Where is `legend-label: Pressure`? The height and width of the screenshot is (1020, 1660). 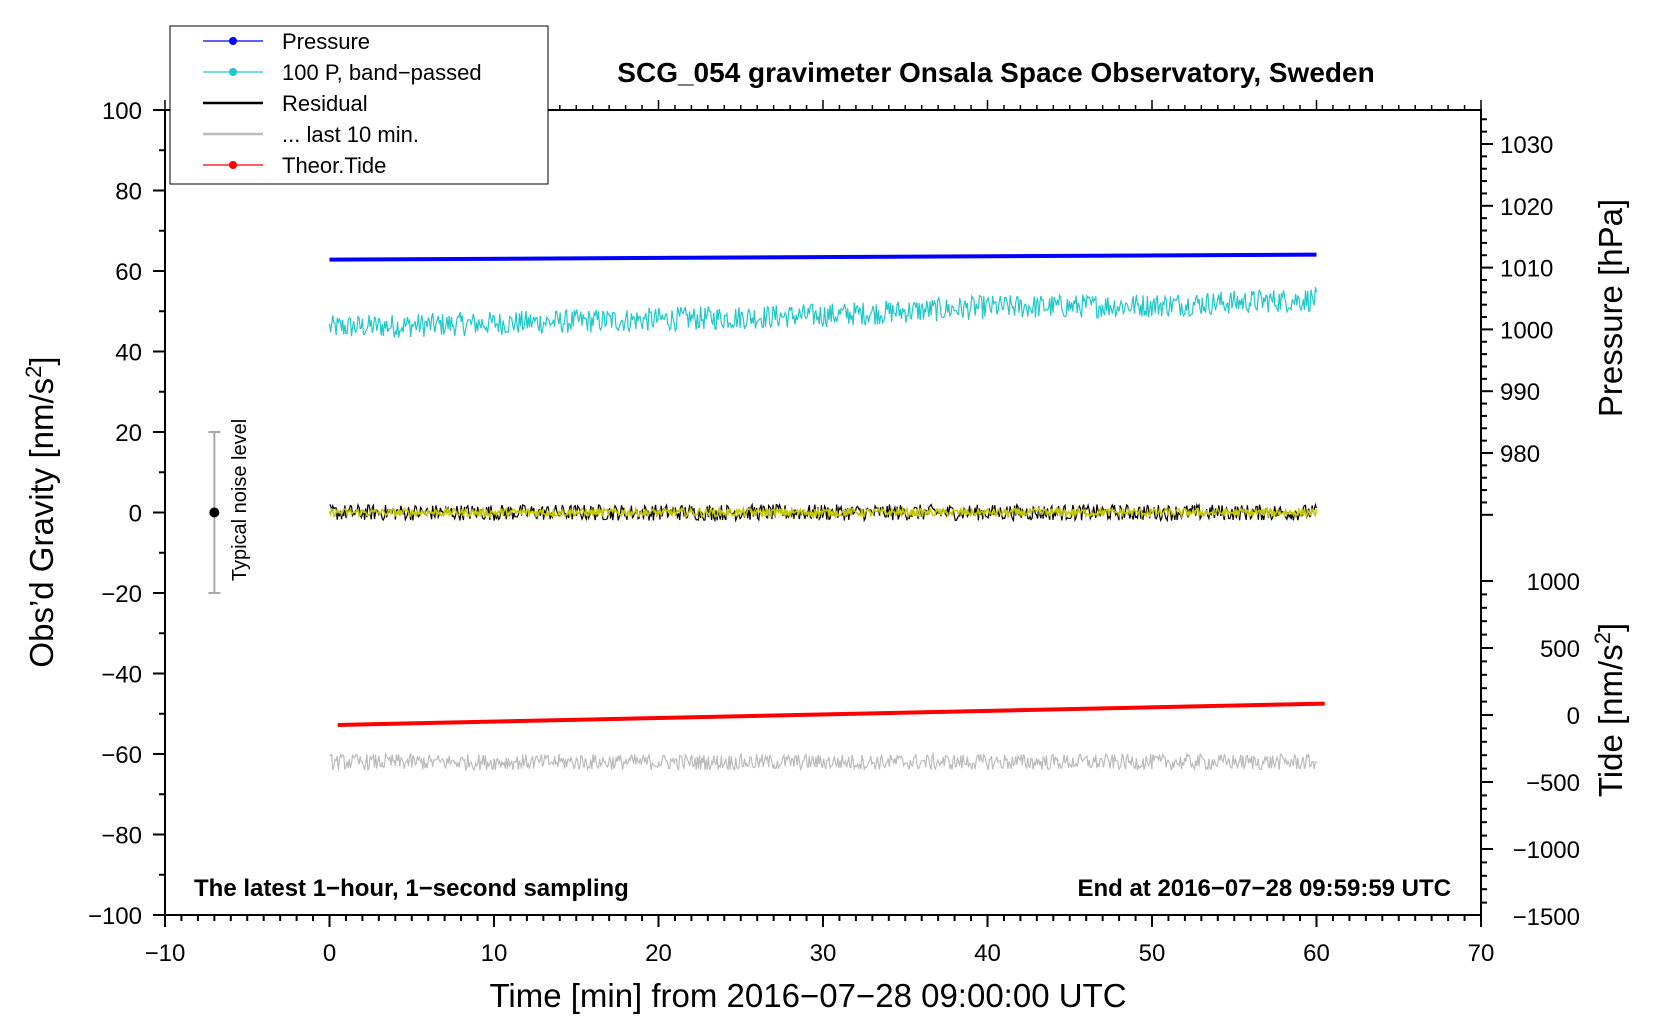 legend-label: Pressure is located at coordinates (326, 41).